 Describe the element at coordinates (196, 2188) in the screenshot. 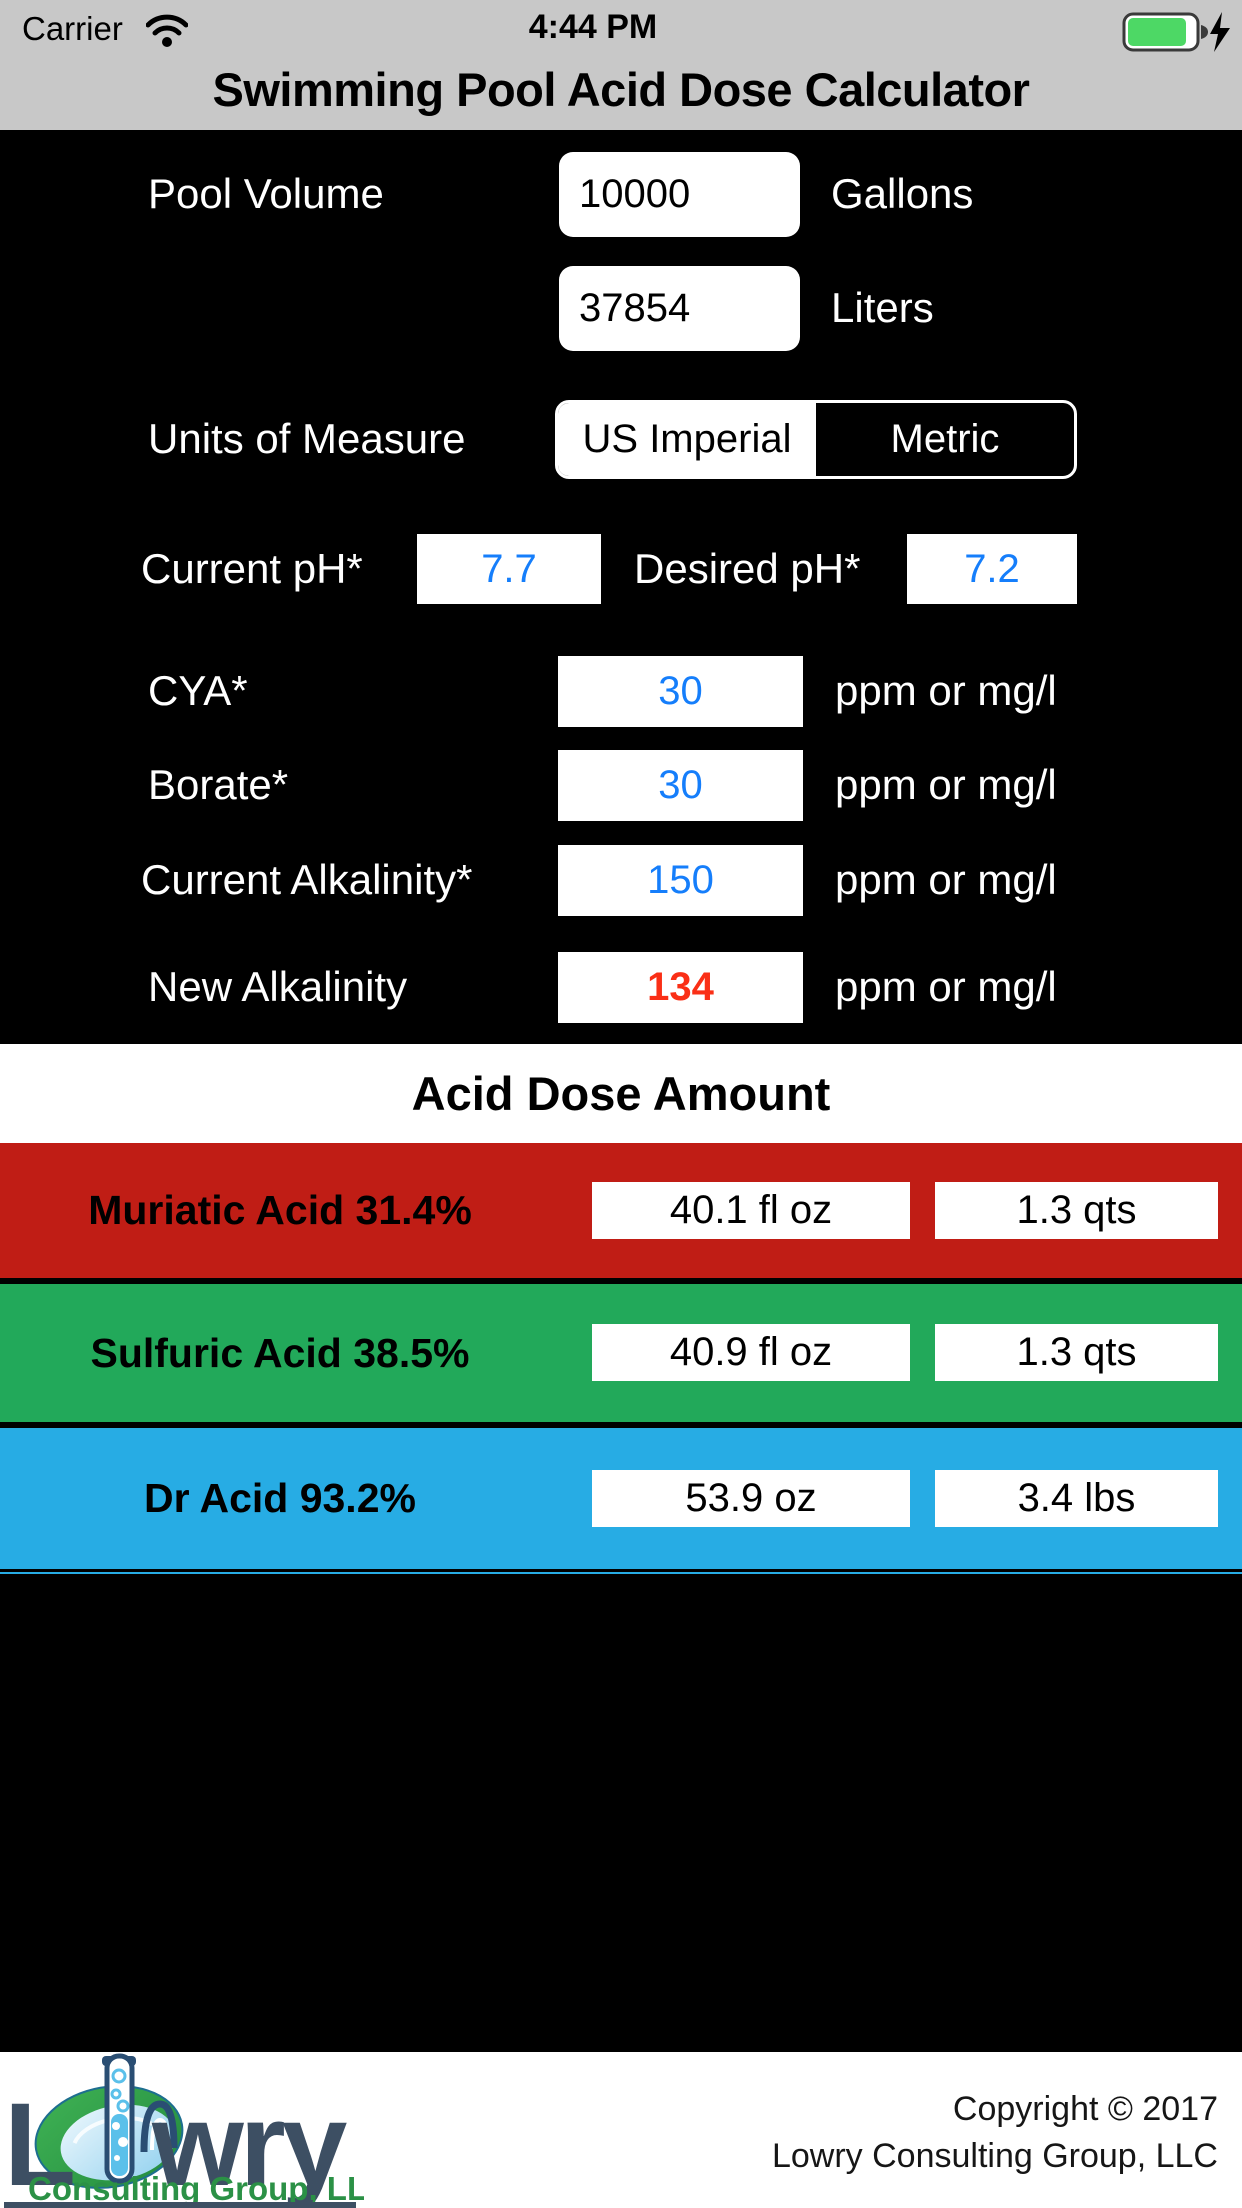

I see `logo-subtitle: Consulting Group, LLC` at that location.